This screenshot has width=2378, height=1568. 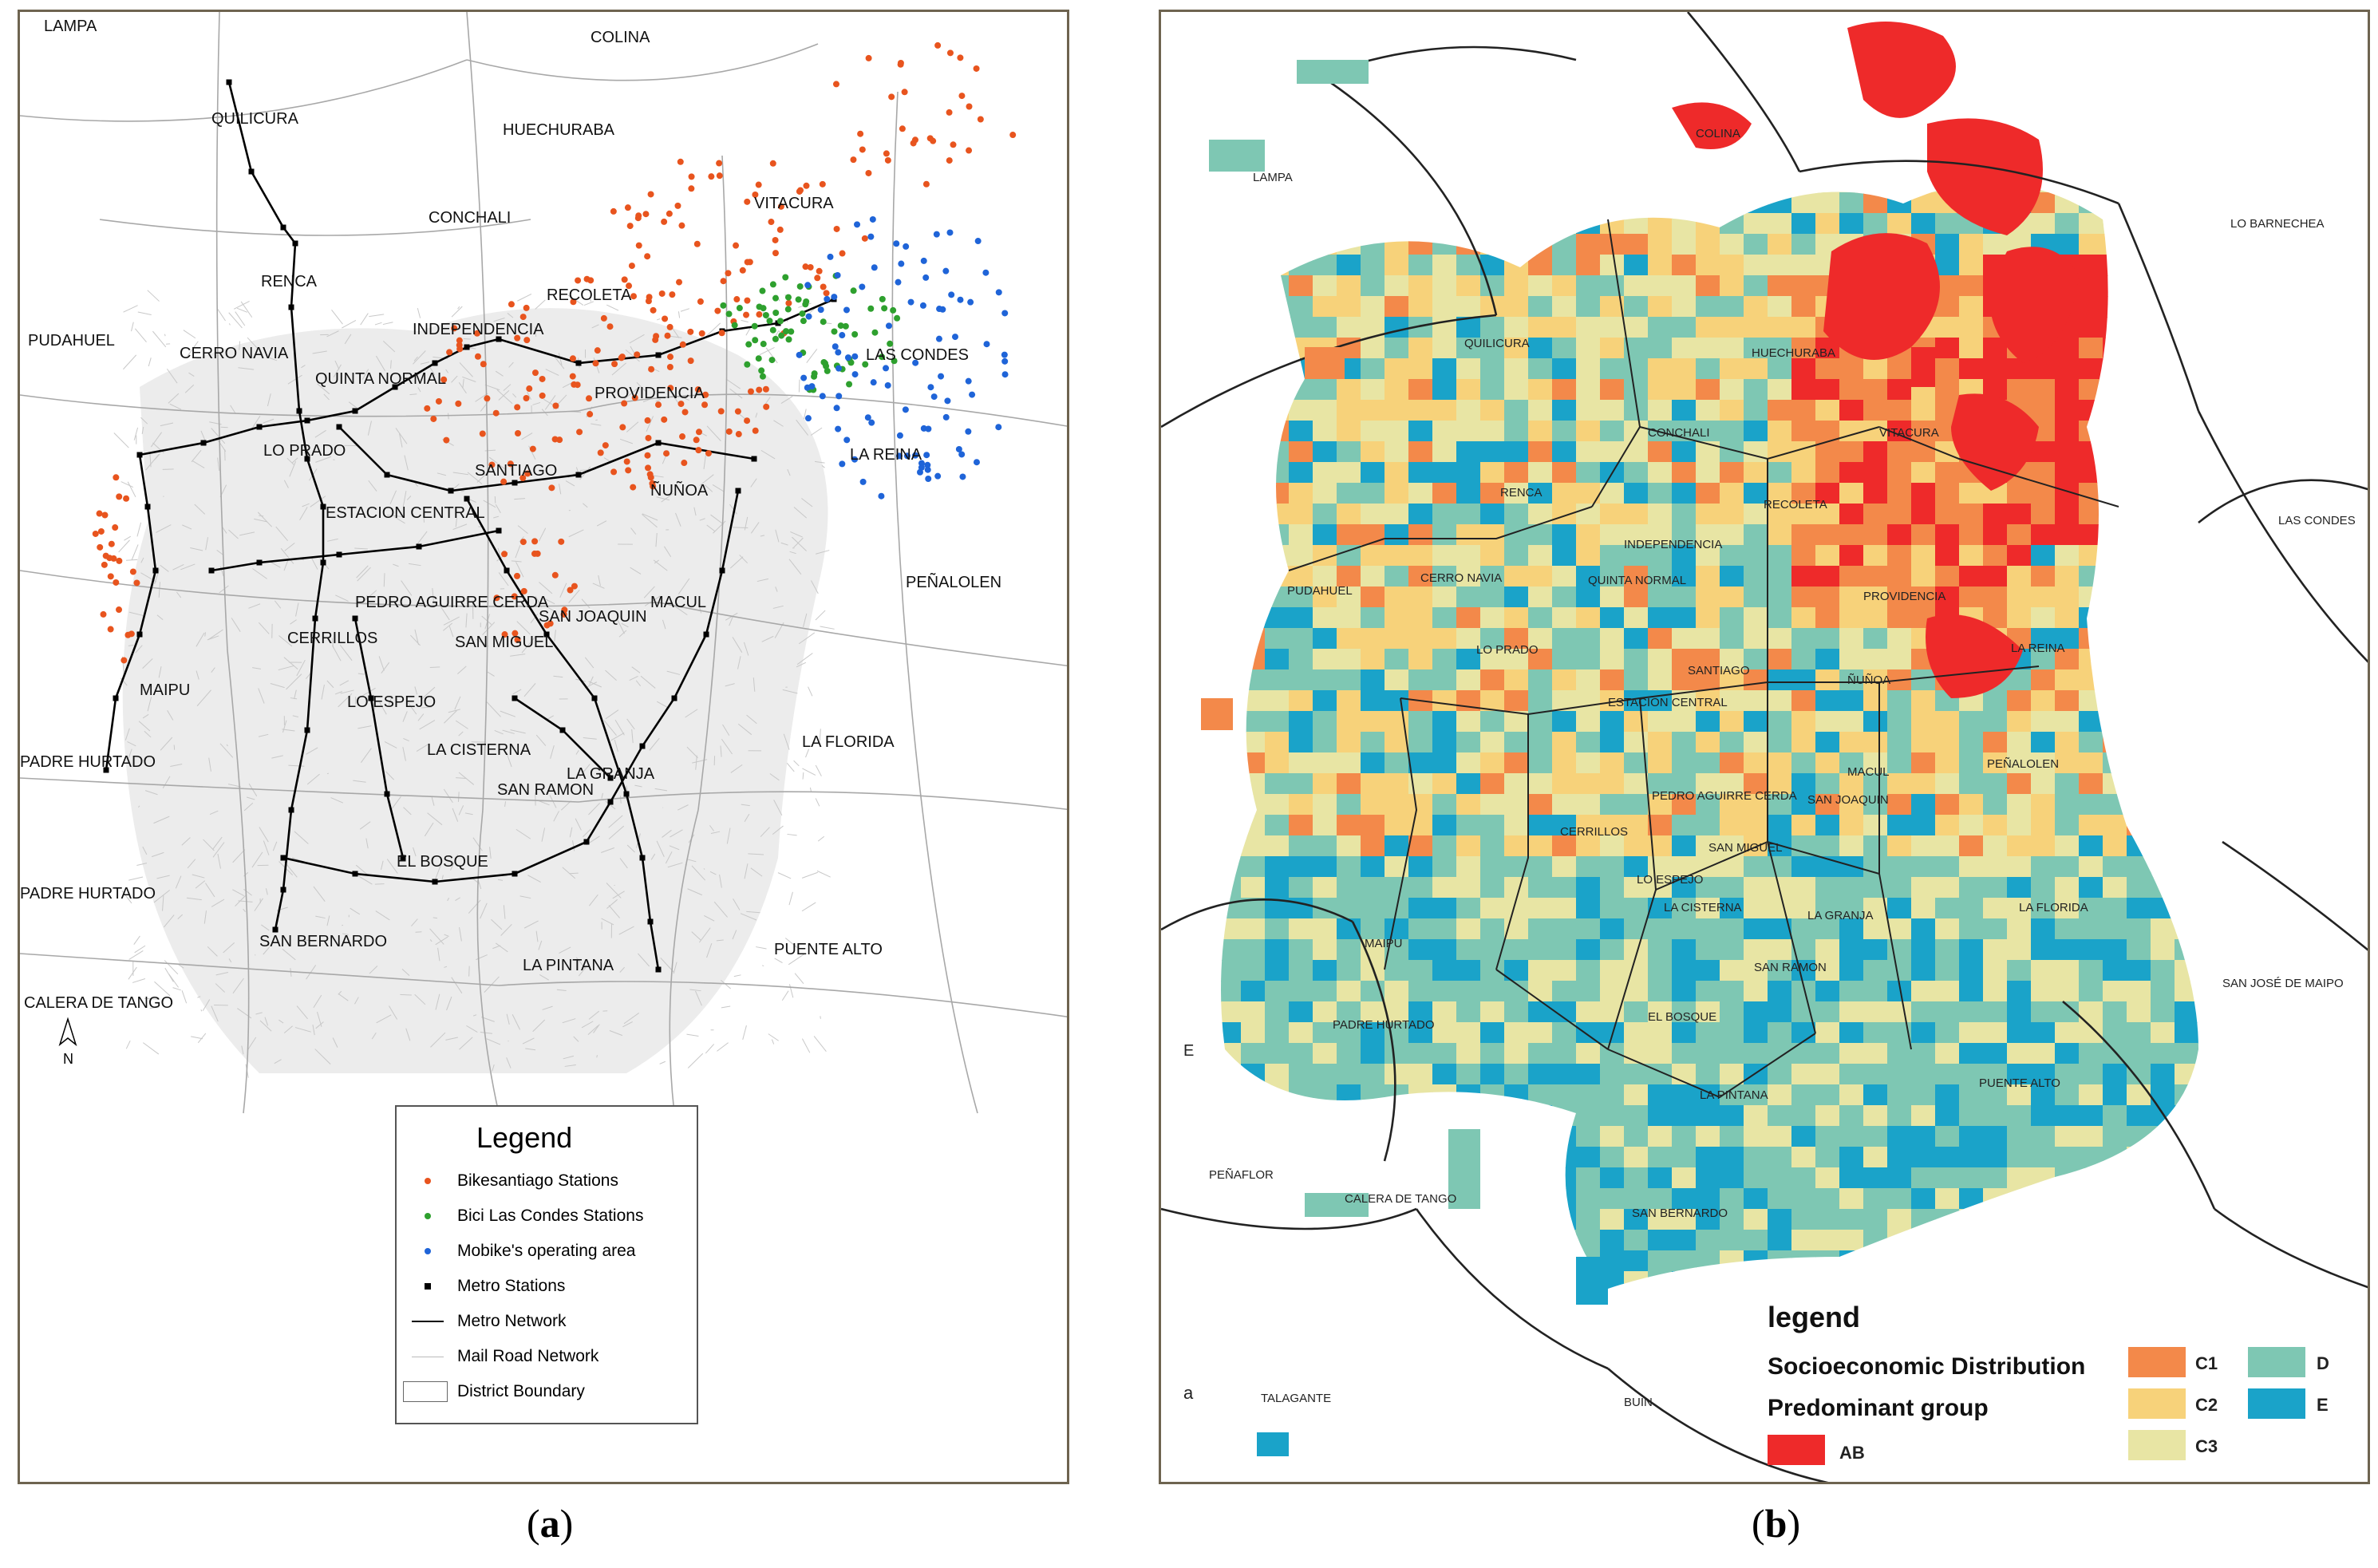 What do you see at coordinates (504, 642) in the screenshot?
I see `place-label: SAN MIGUEL` at bounding box center [504, 642].